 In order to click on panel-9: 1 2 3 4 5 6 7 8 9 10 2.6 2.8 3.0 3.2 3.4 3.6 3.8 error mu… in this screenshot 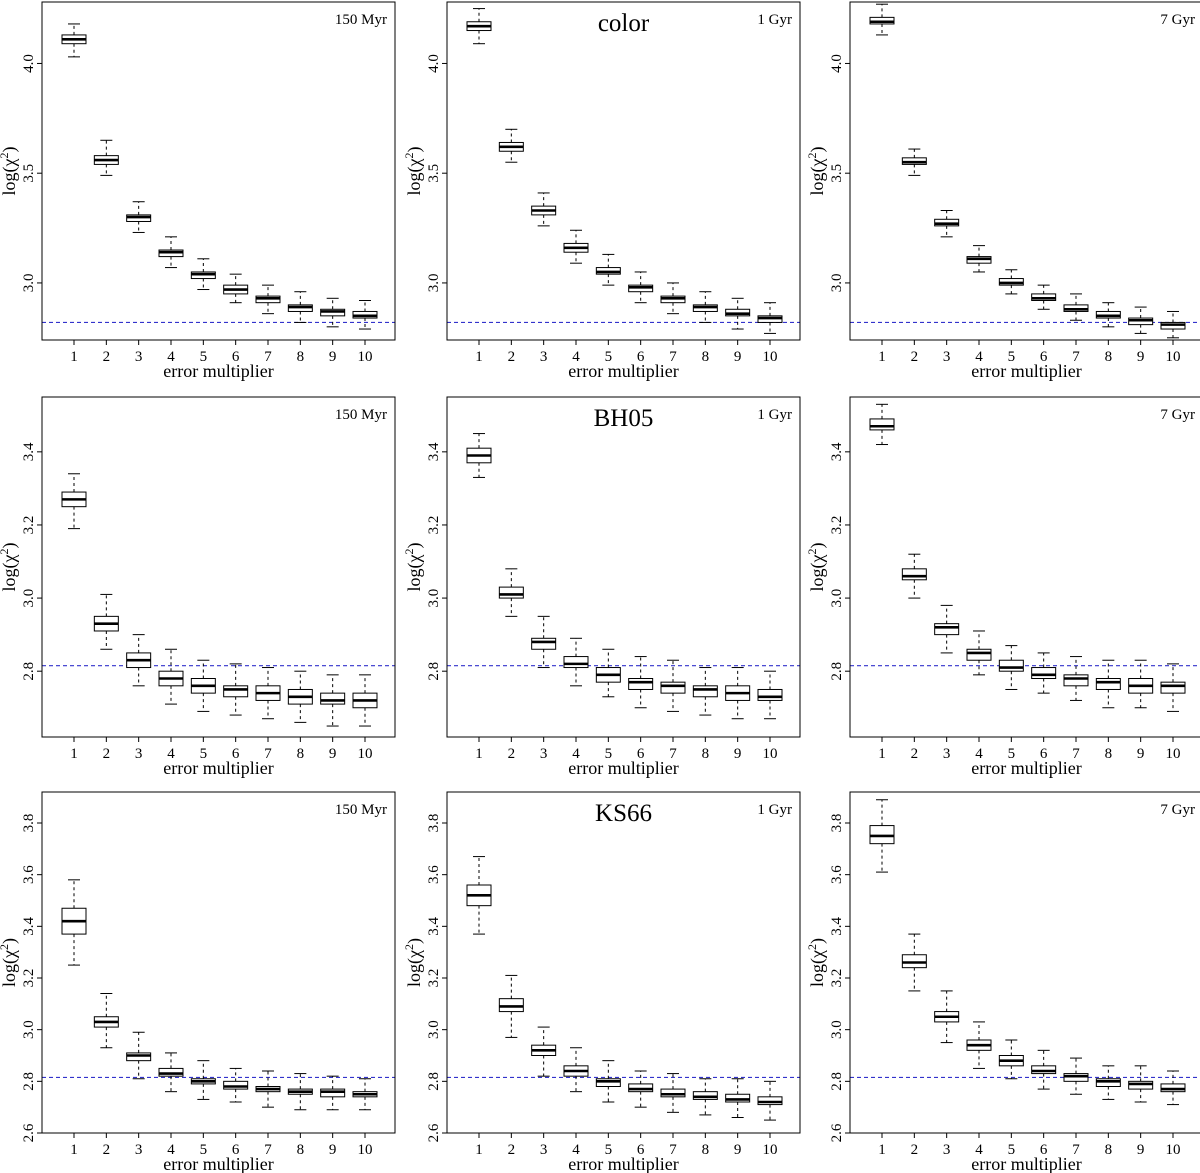, I will do `click(1002, 982)`.